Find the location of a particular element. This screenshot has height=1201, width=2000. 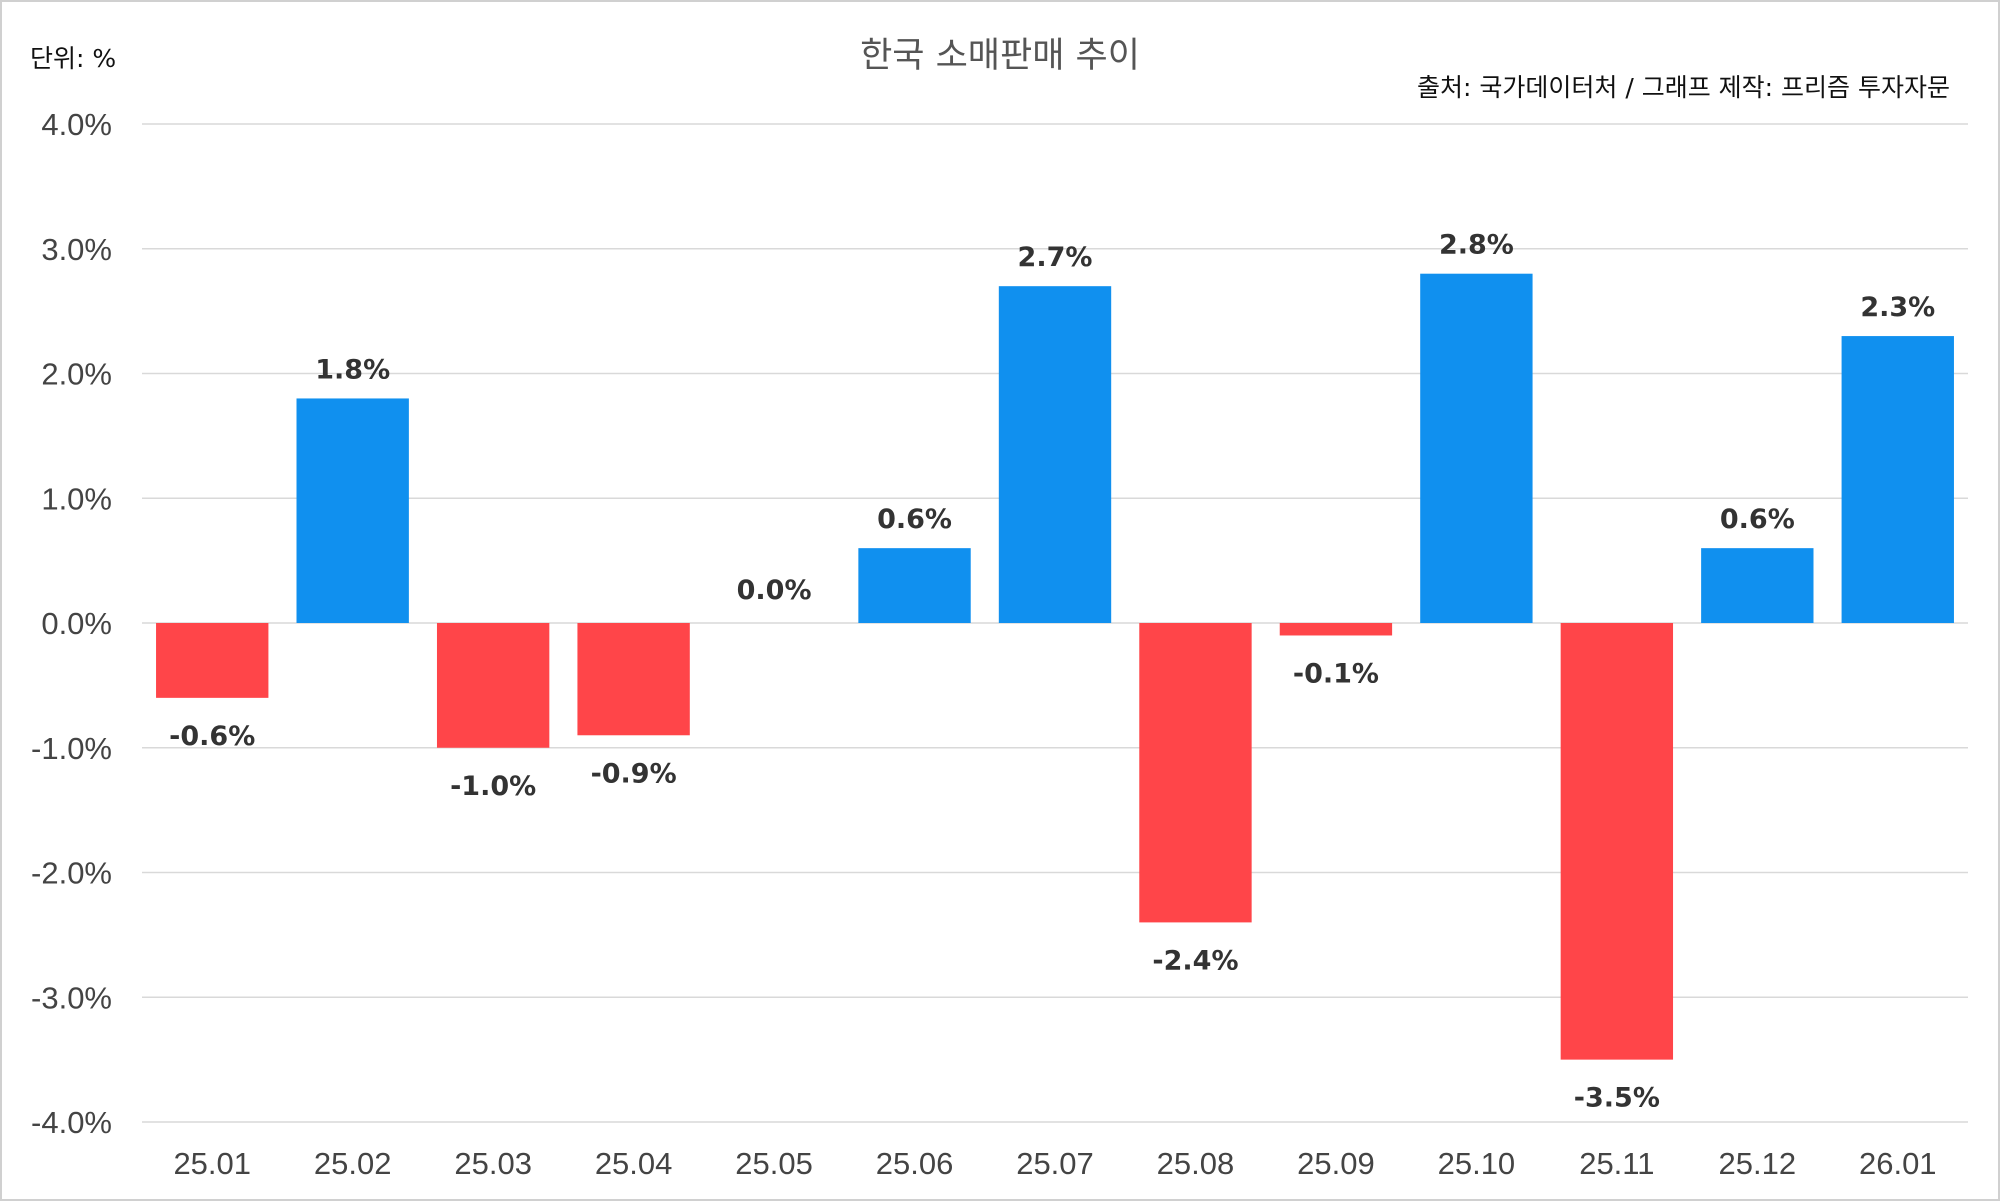

bar-25.04 is located at coordinates (633, 679).